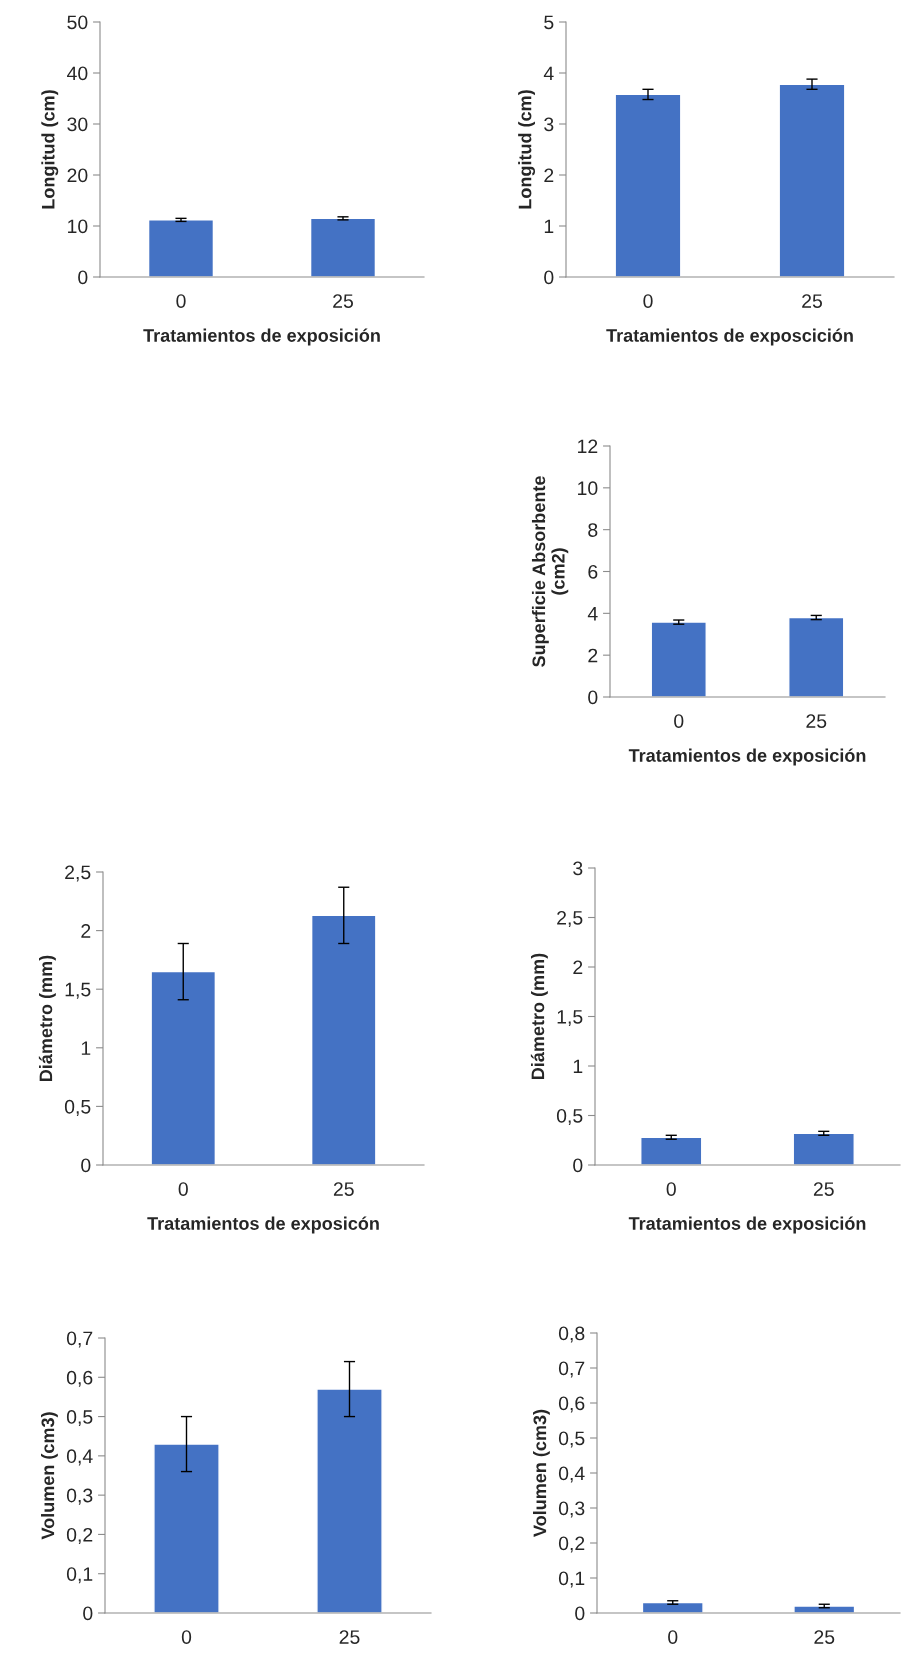  I want to click on y-tick-label: 6, so click(593, 571).